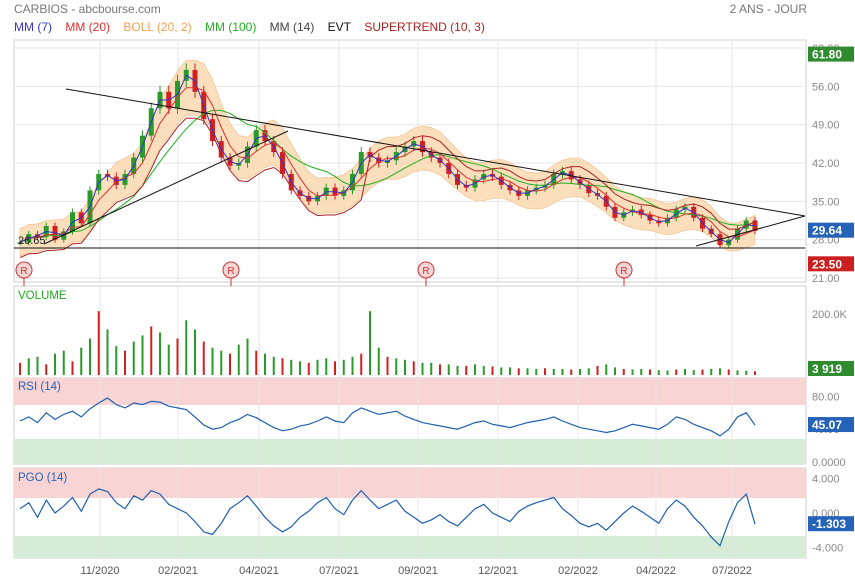 The height and width of the screenshot is (580, 855). What do you see at coordinates (178, 571) in the screenshot?
I see `x-tick-label: 02/2021` at bounding box center [178, 571].